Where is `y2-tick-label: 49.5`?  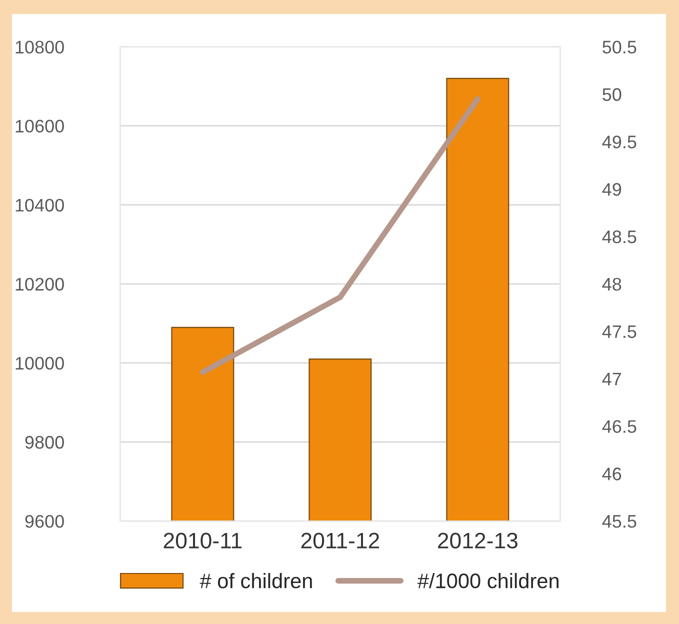
y2-tick-label: 49.5 is located at coordinates (619, 142).